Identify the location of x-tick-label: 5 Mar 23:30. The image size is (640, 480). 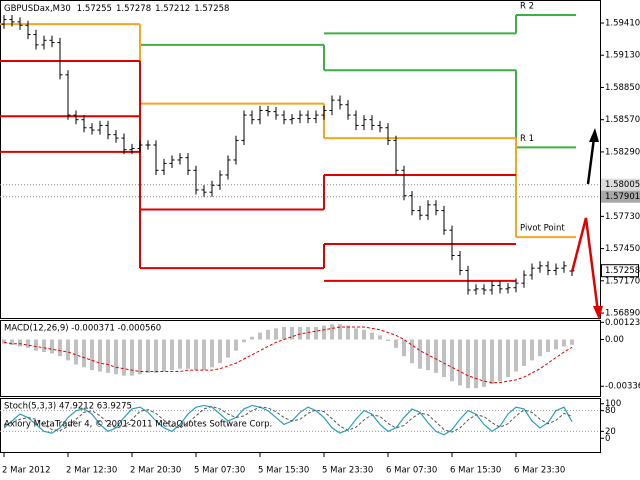
(347, 471).